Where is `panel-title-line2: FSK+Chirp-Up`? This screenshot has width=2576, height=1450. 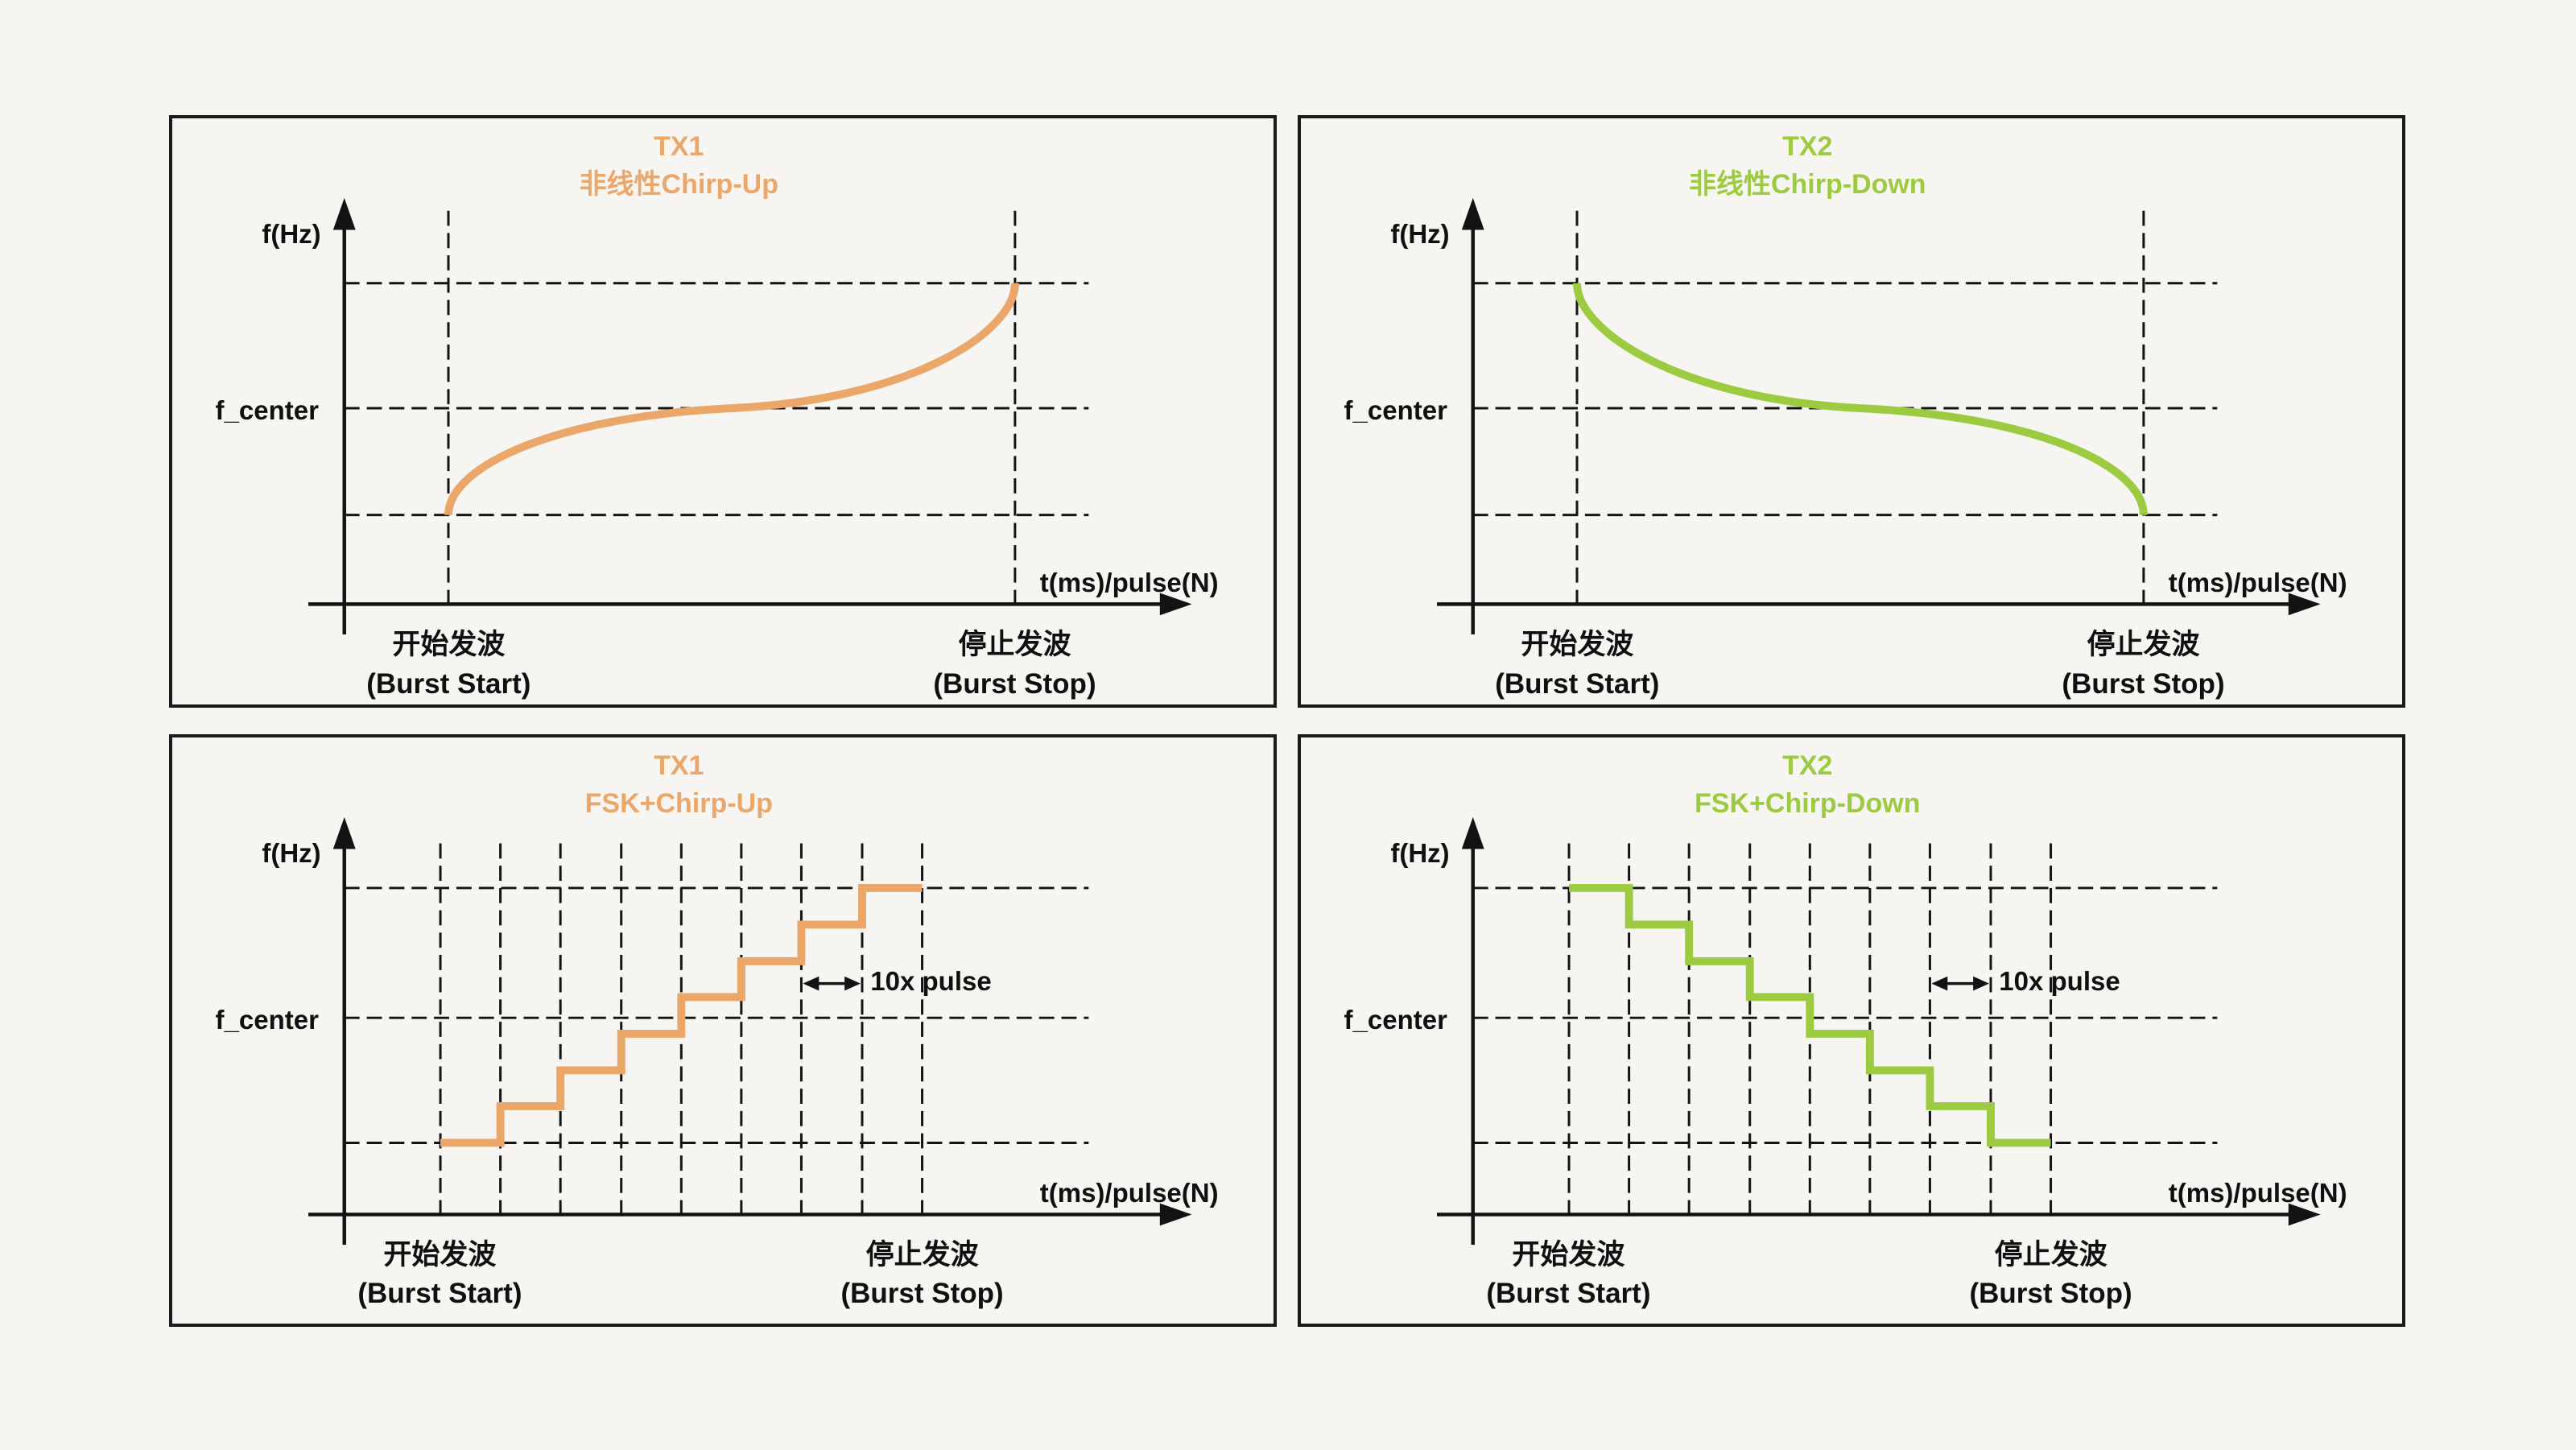
panel-title-line2: FSK+Chirp-Up is located at coordinates (678, 803).